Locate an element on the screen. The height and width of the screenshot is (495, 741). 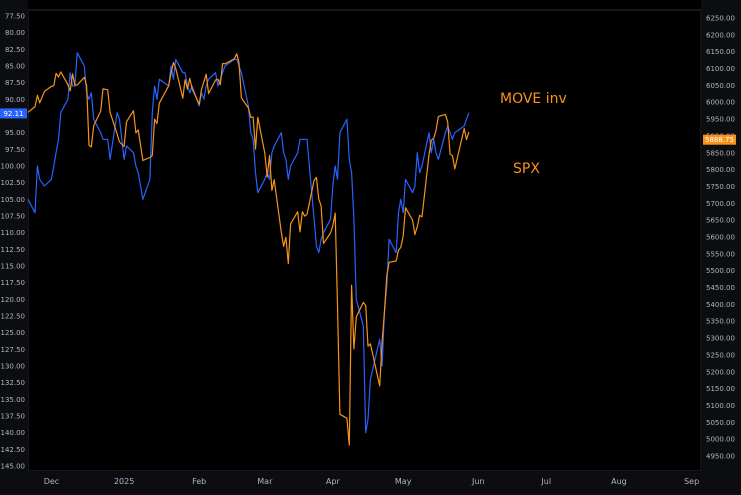
x-tick-label: Feb is located at coordinates (199, 481).